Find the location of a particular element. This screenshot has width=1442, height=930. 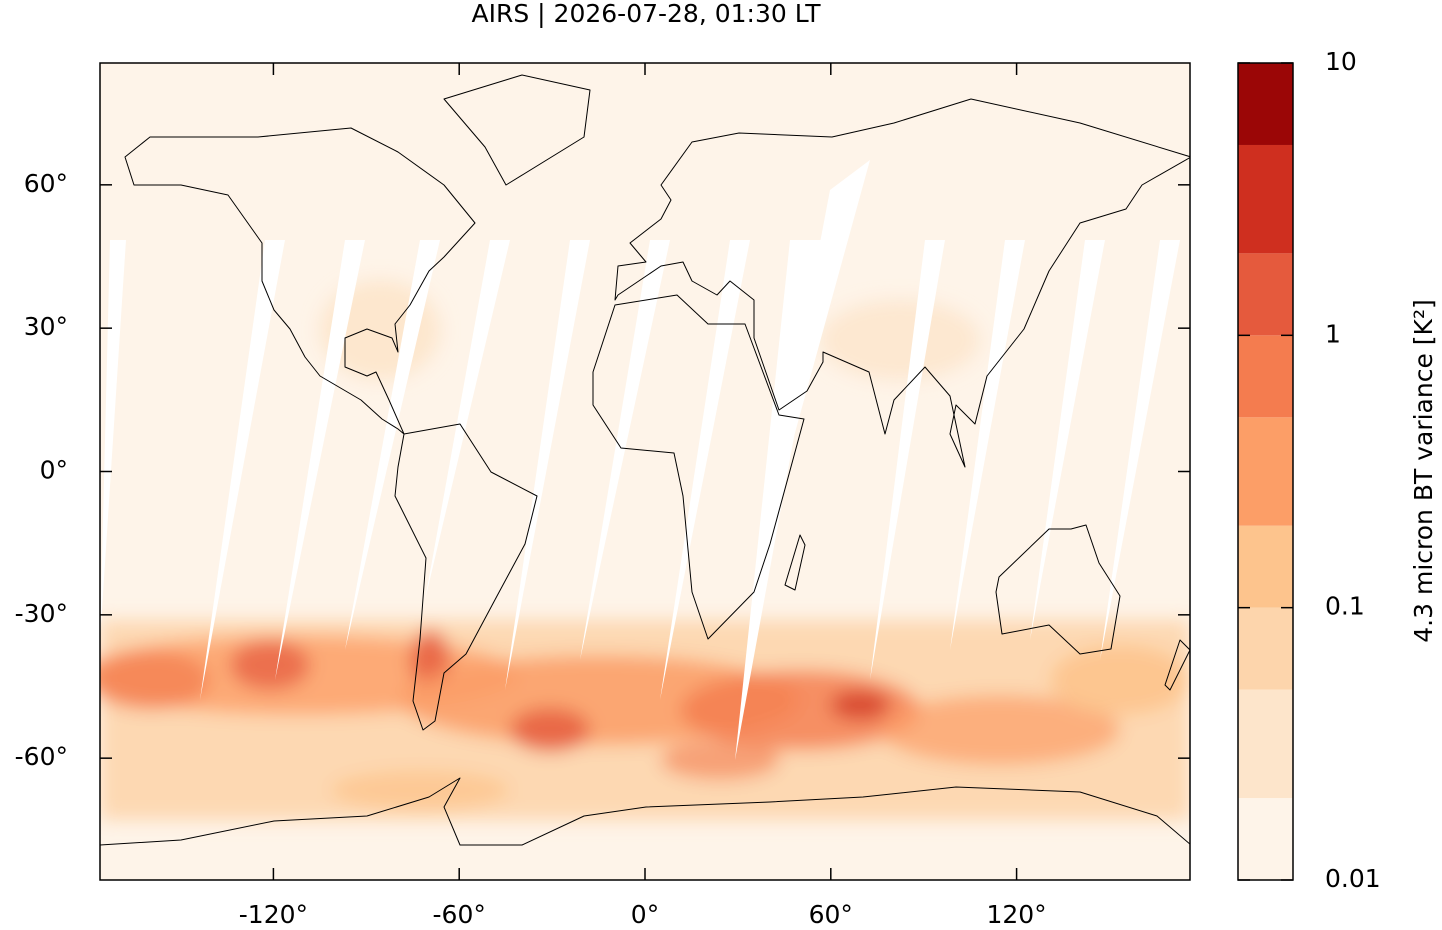

coast-greenland is located at coordinates (517, 130).